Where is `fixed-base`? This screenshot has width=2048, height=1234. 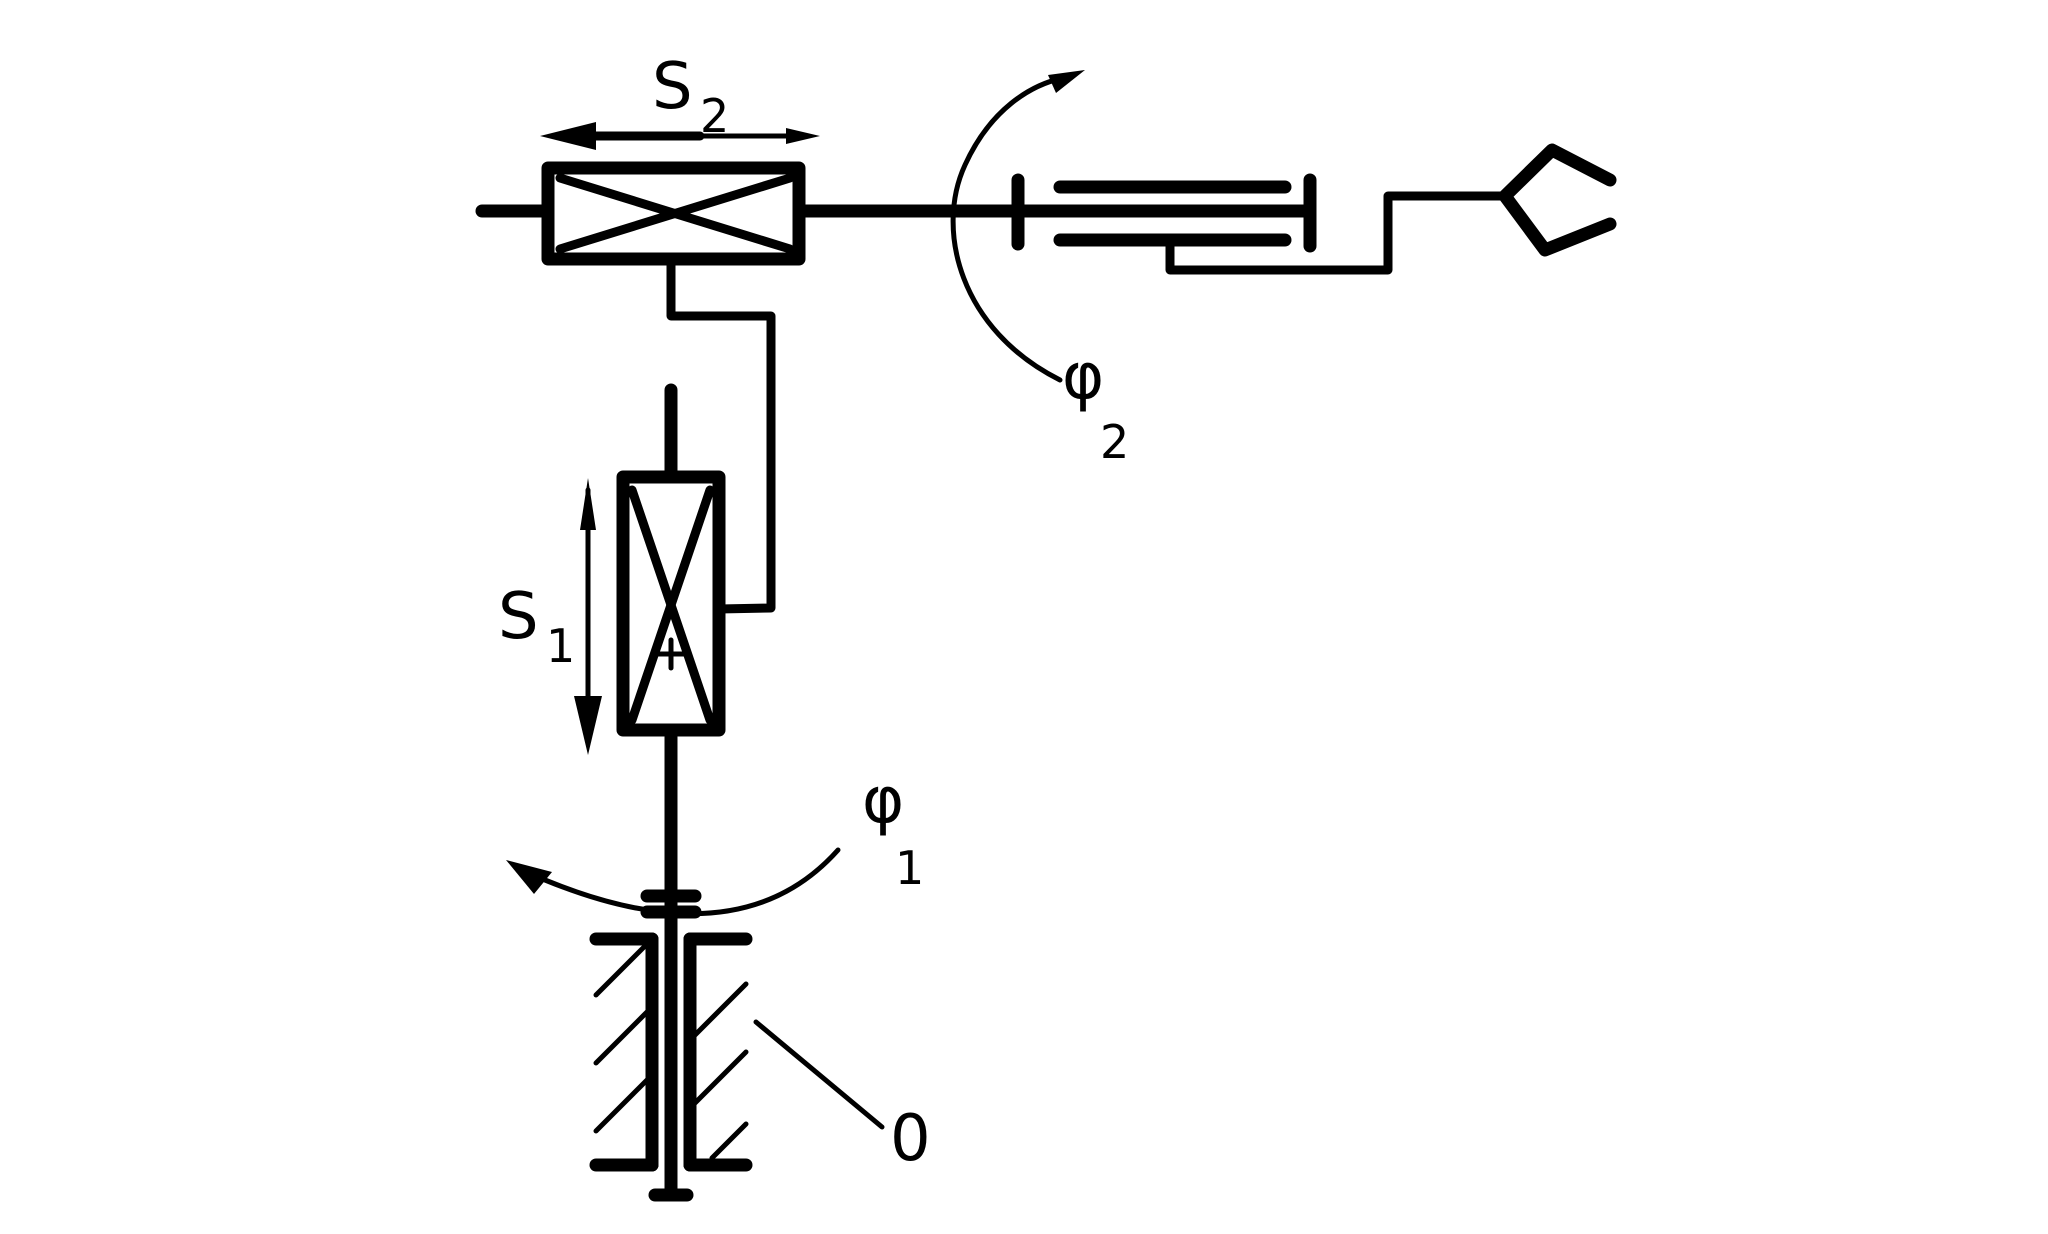 fixed-base is located at coordinates (737, 1052).